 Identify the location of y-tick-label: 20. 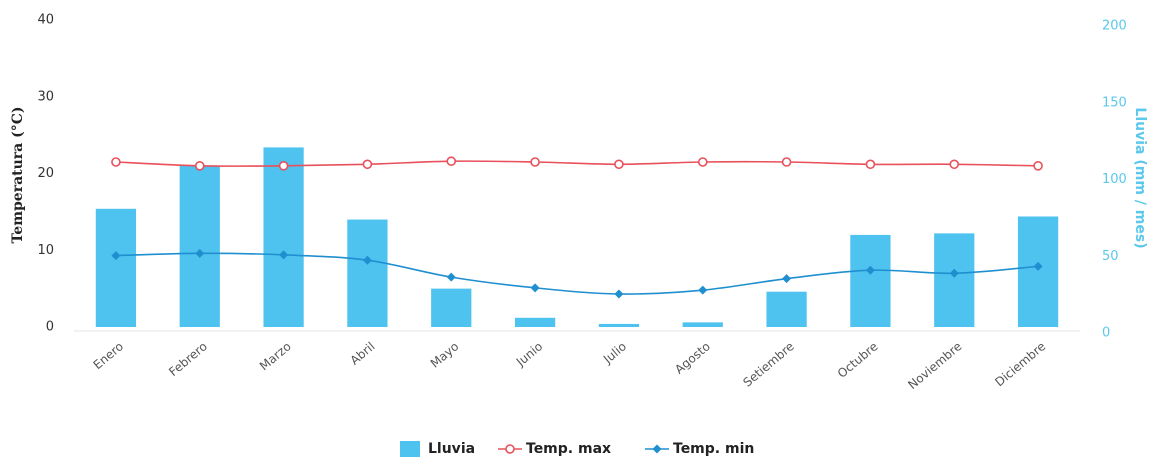
(45, 173).